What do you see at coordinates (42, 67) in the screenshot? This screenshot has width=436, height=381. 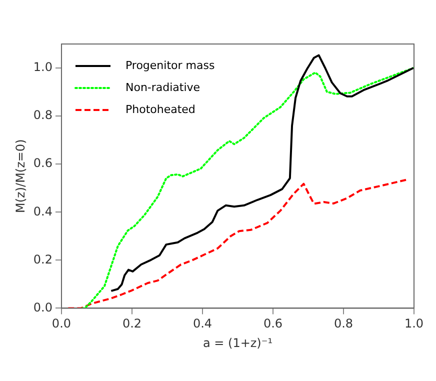 I see `y-tick-label: 1.0` at bounding box center [42, 67].